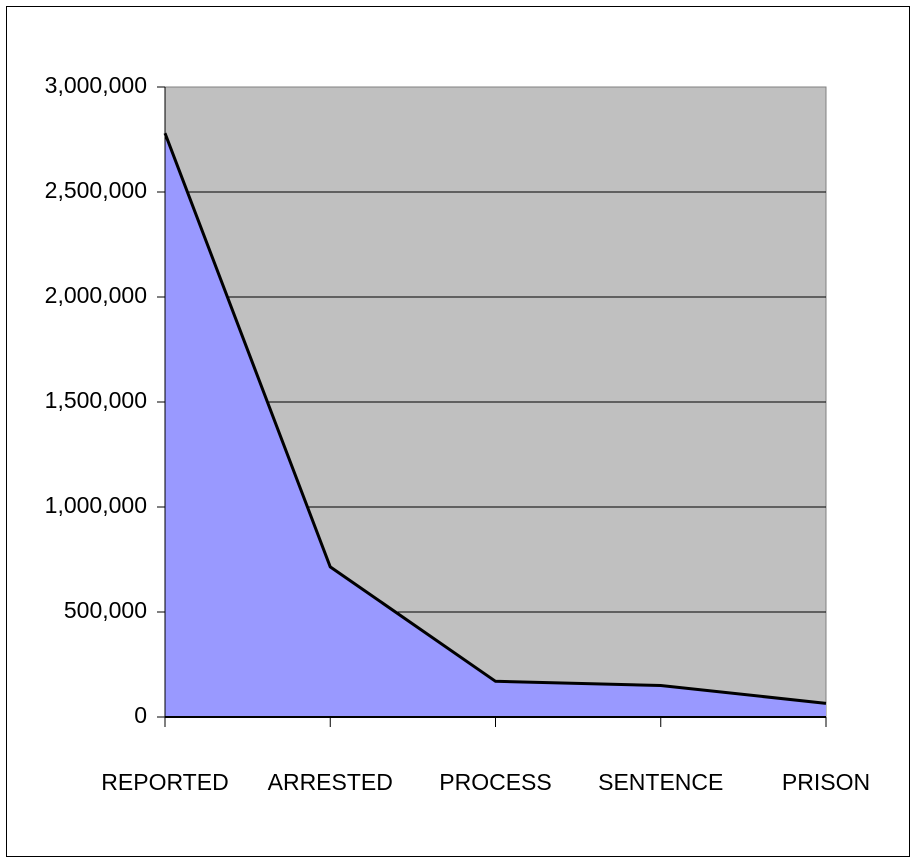 This screenshot has height=862, width=916. Describe the element at coordinates (660, 782) in the screenshot. I see `x-tick-label: SENTENCE` at that location.